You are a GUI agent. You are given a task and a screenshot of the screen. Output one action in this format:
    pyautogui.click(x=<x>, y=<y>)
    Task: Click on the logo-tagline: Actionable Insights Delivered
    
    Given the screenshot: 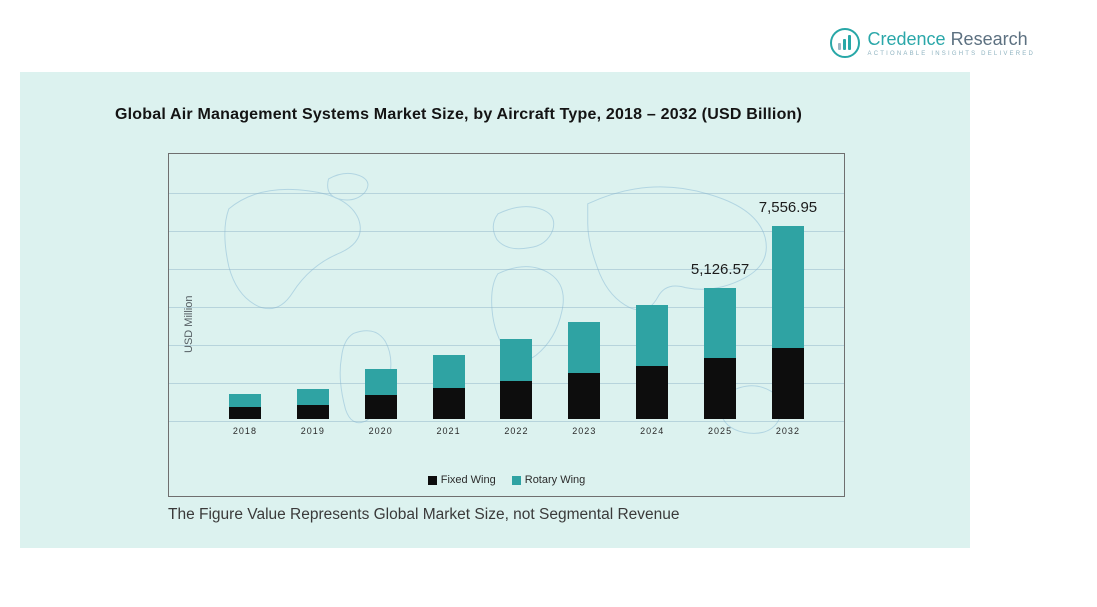 What is the action you would take?
    pyautogui.click(x=951, y=54)
    